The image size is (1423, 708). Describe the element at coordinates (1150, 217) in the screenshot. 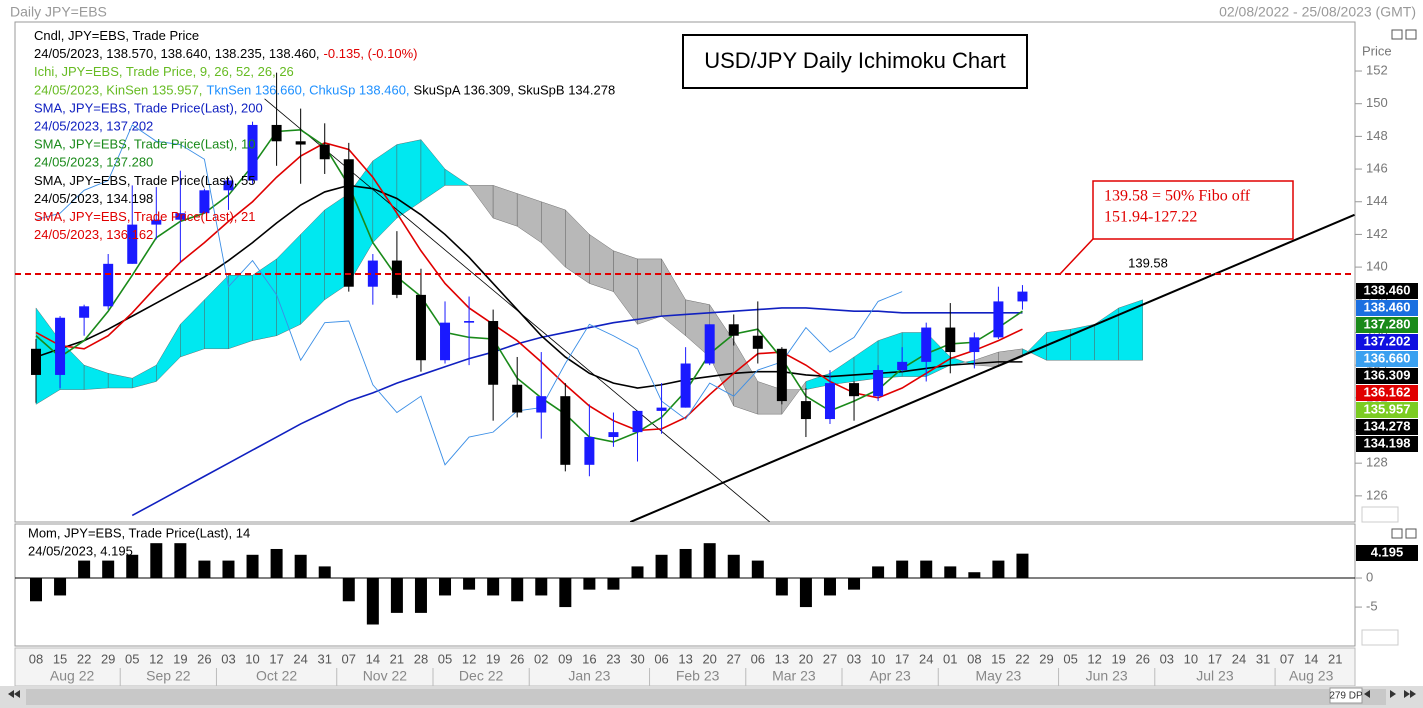

I see `annotation-text: 151.94-127.22` at that location.